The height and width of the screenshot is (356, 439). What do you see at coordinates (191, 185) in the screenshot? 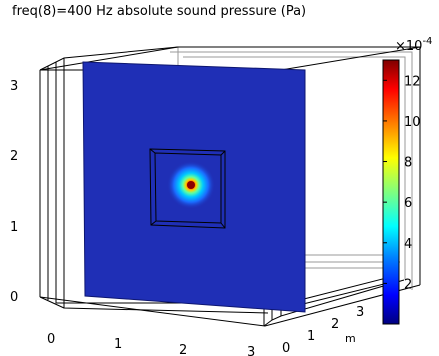
I see `hotspot-peak` at bounding box center [191, 185].